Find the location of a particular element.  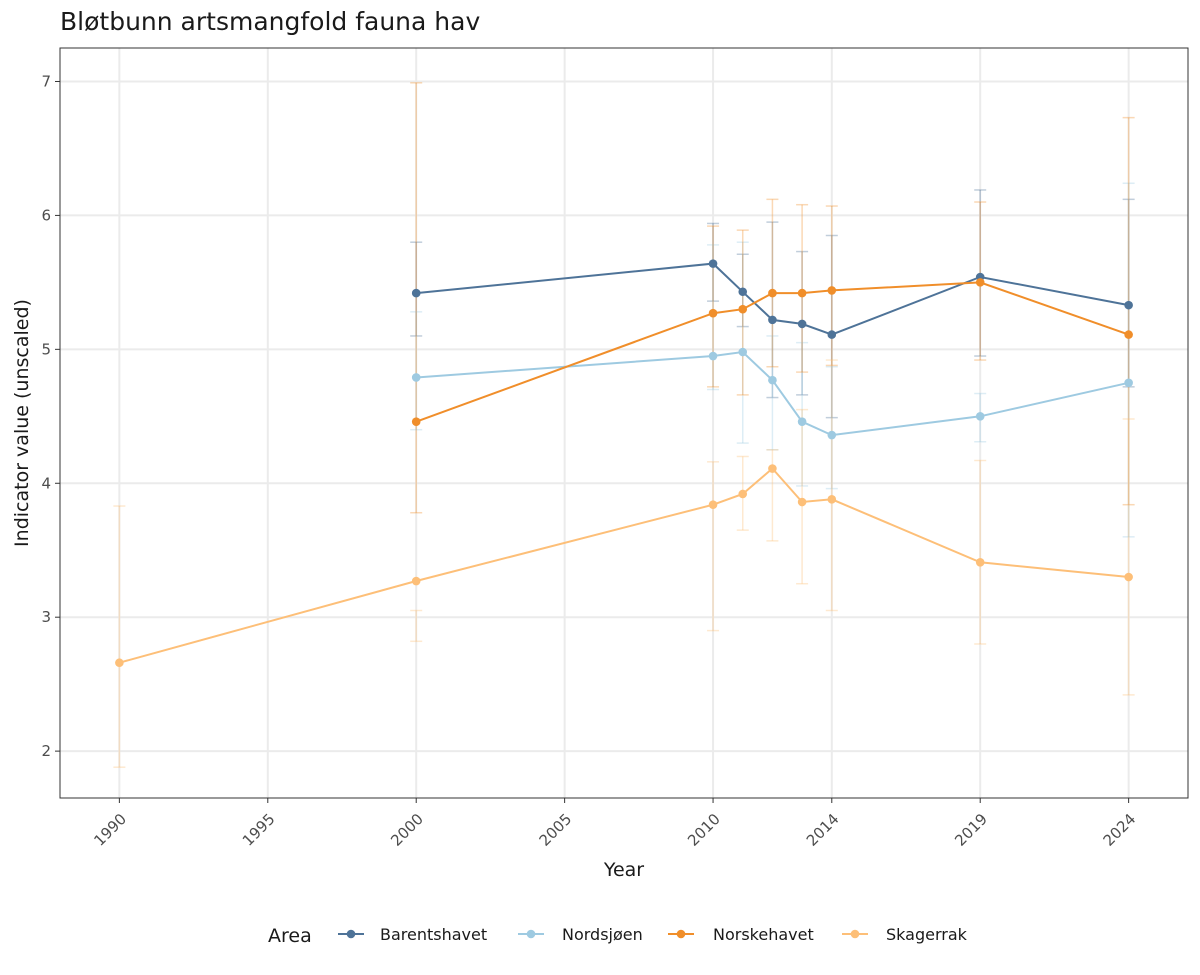

legend-item-nordsj-en: Nordsjøen is located at coordinates (580, 934).